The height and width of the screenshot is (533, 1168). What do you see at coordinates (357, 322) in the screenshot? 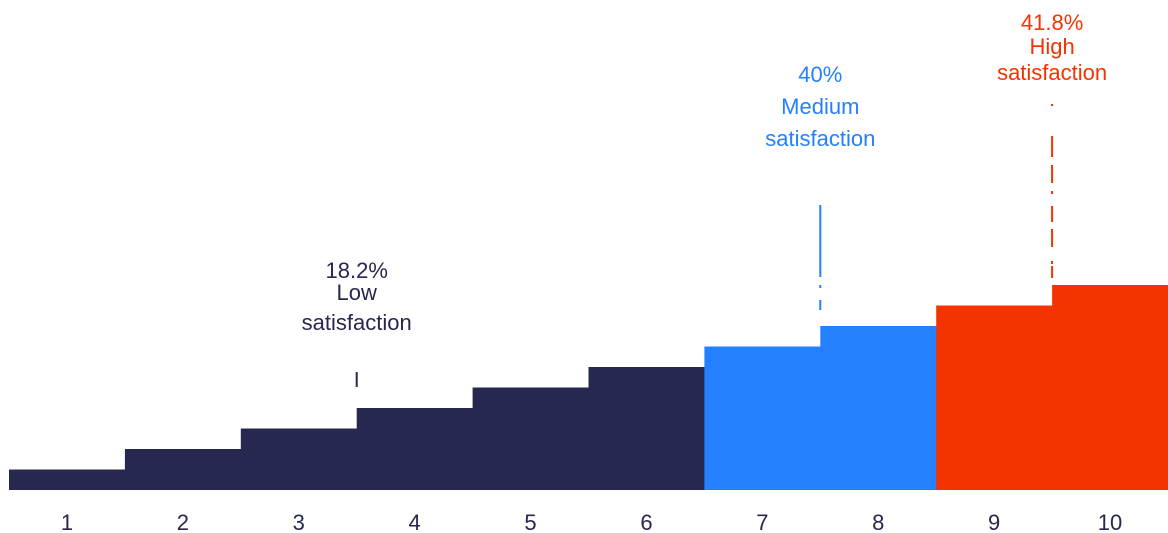
I see `group-label-low-line-2: satisfaction` at bounding box center [357, 322].